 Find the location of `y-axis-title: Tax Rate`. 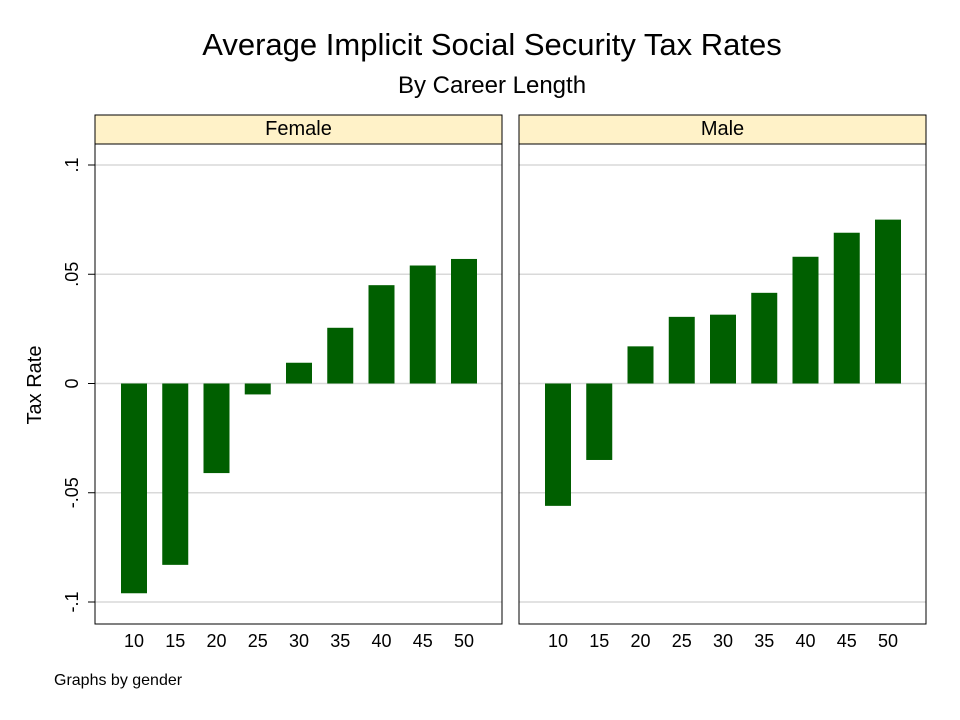

y-axis-title: Tax Rate is located at coordinates (35, 385).